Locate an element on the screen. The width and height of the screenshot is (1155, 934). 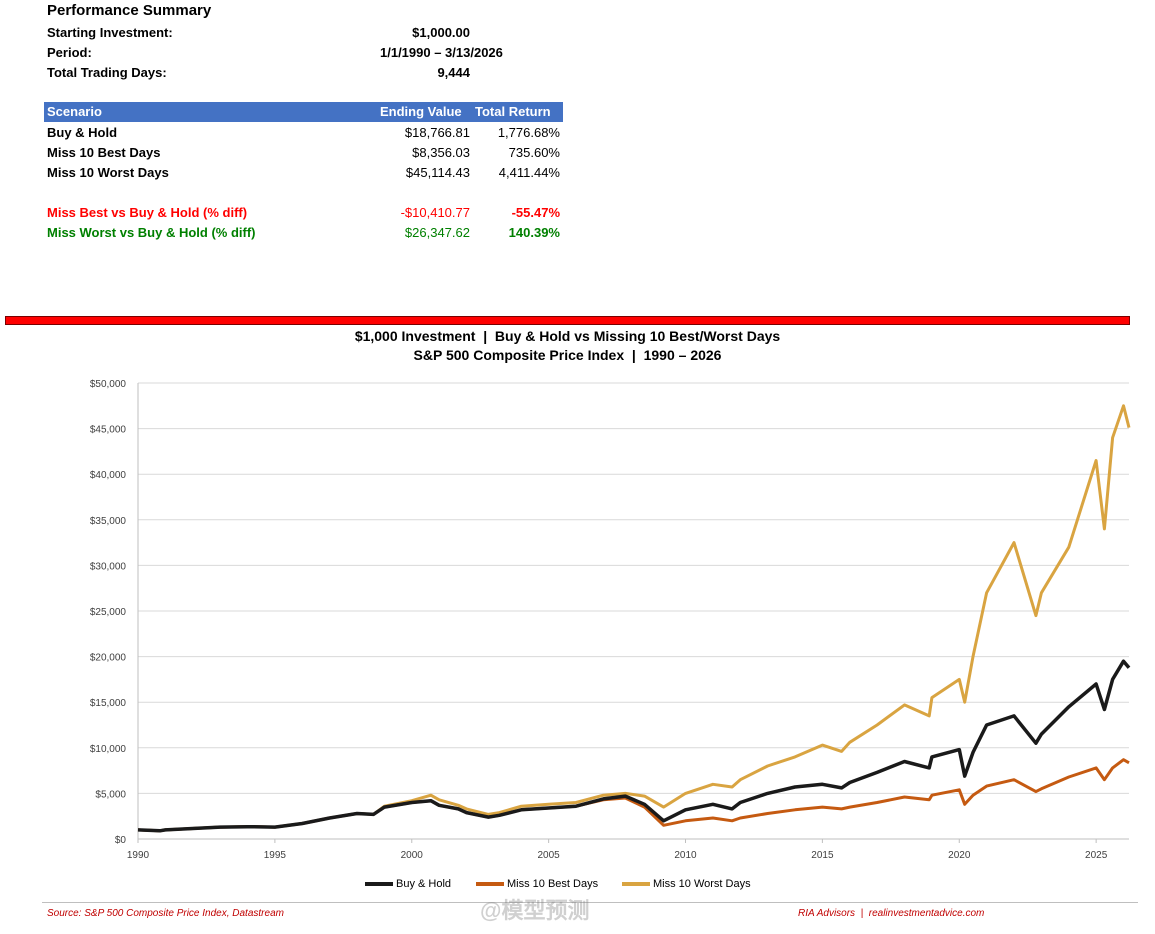
header-total-return: Total Return is located at coordinates (513, 111).